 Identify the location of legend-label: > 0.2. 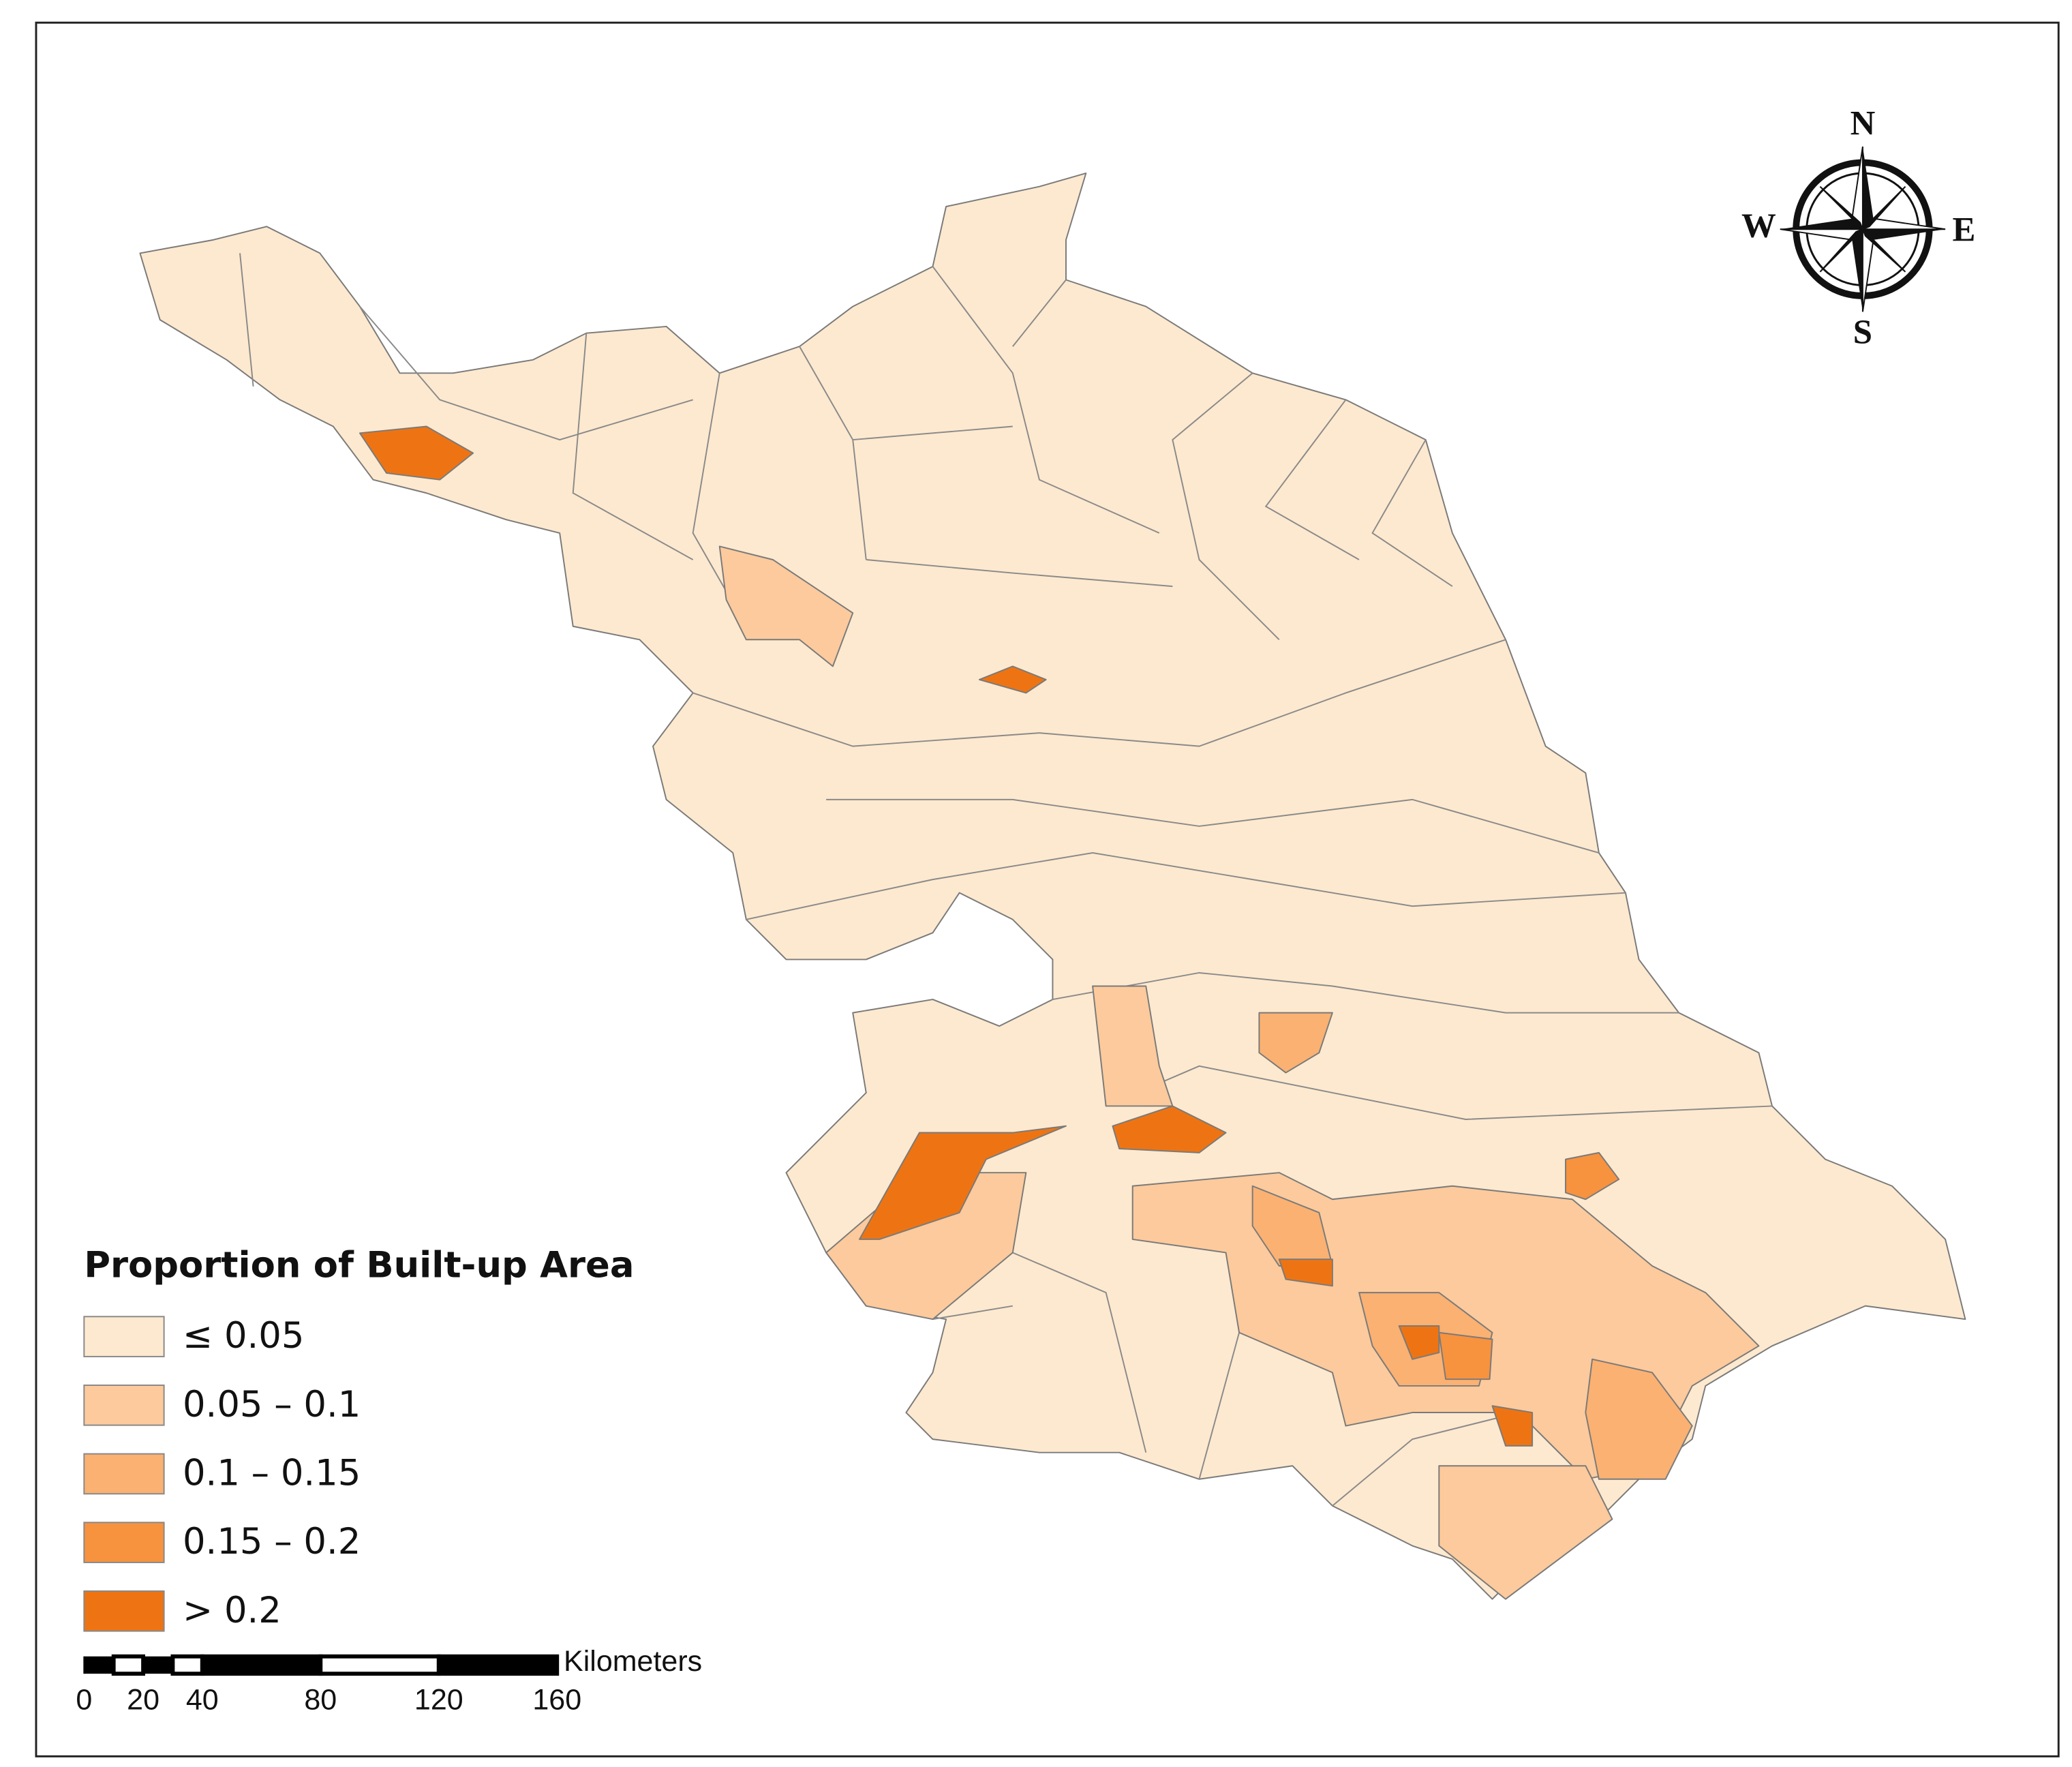
(232, 1610).